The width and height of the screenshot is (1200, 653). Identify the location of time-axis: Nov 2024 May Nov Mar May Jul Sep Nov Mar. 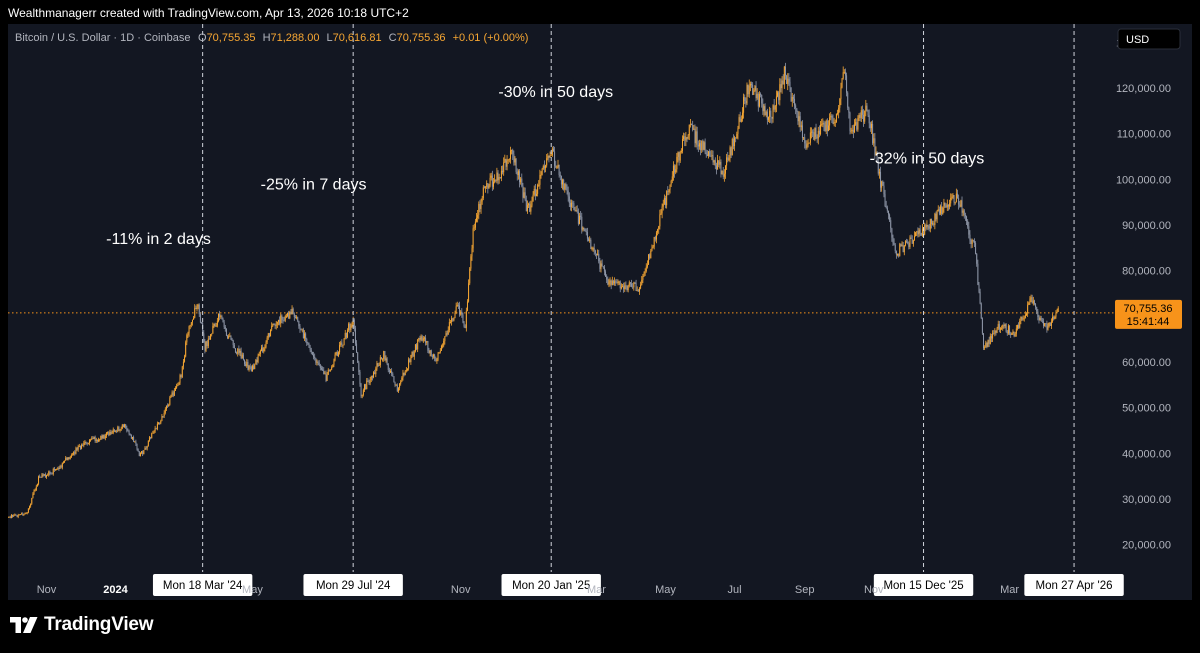
(528, 590).